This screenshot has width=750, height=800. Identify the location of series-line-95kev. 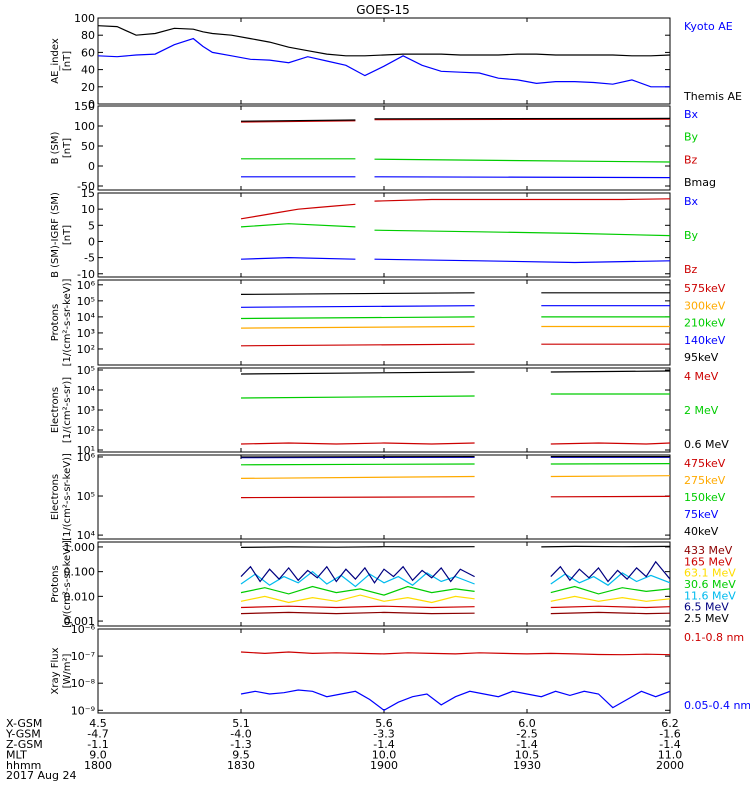
(357, 293).